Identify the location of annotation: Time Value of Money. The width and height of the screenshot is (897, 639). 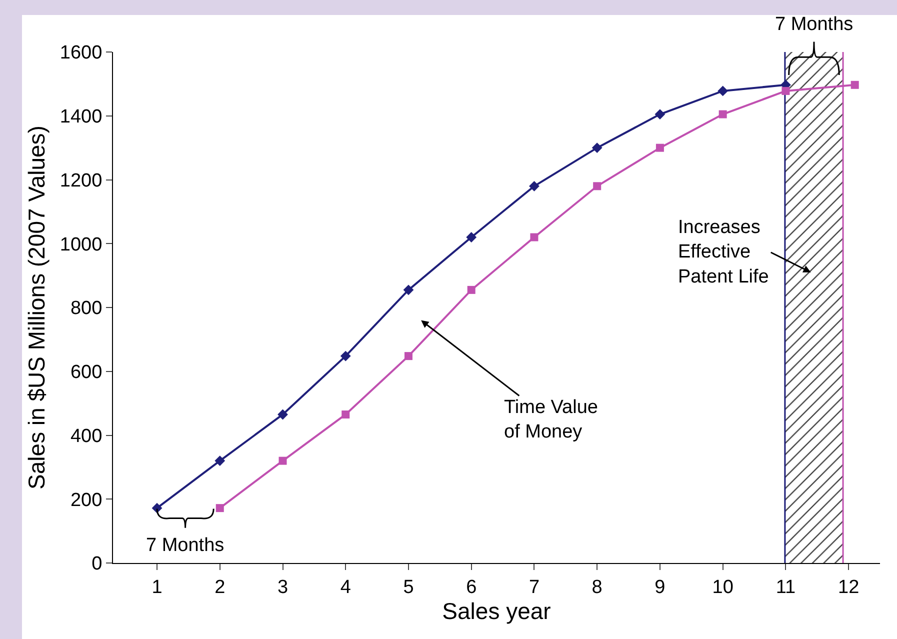
(551, 420).